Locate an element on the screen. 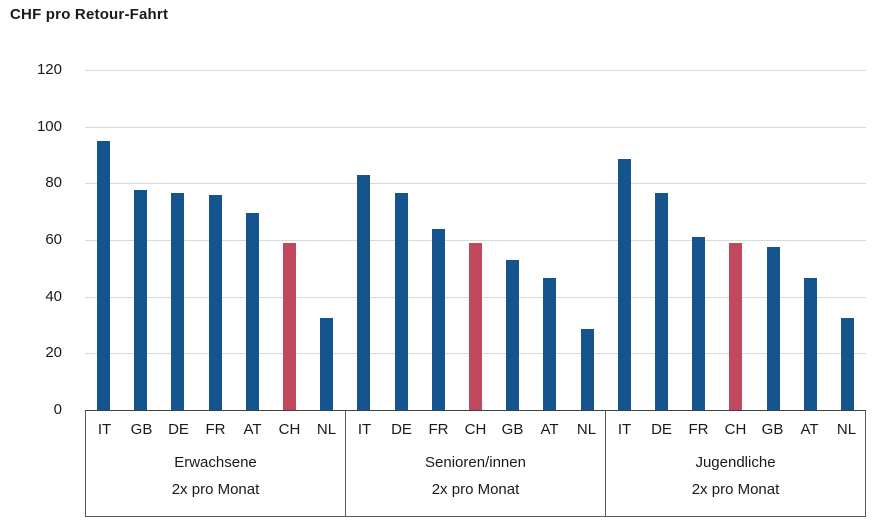  country-label-row: IT GB DE FR AT CH NL is located at coordinates (215, 424).